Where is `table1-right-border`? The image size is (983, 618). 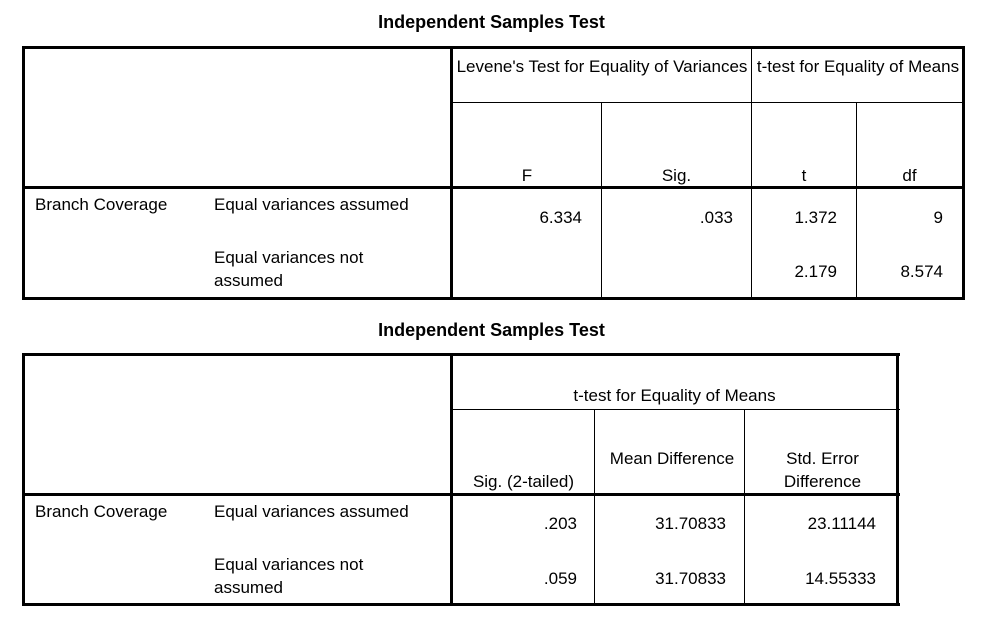 table1-right-border is located at coordinates (963, 173).